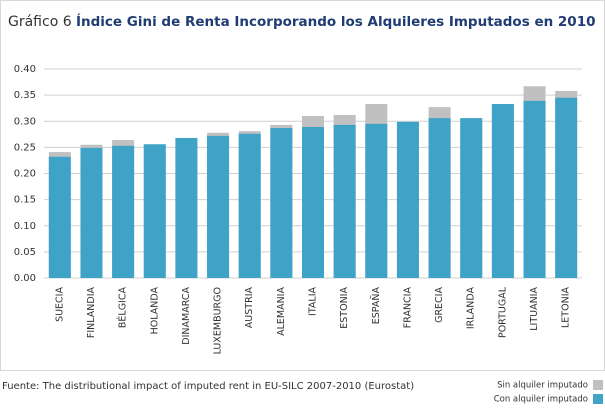 This screenshot has width=605, height=410. What do you see at coordinates (281, 311) in the screenshot?
I see `x-tick-label: ALEMANIA` at bounding box center [281, 311].